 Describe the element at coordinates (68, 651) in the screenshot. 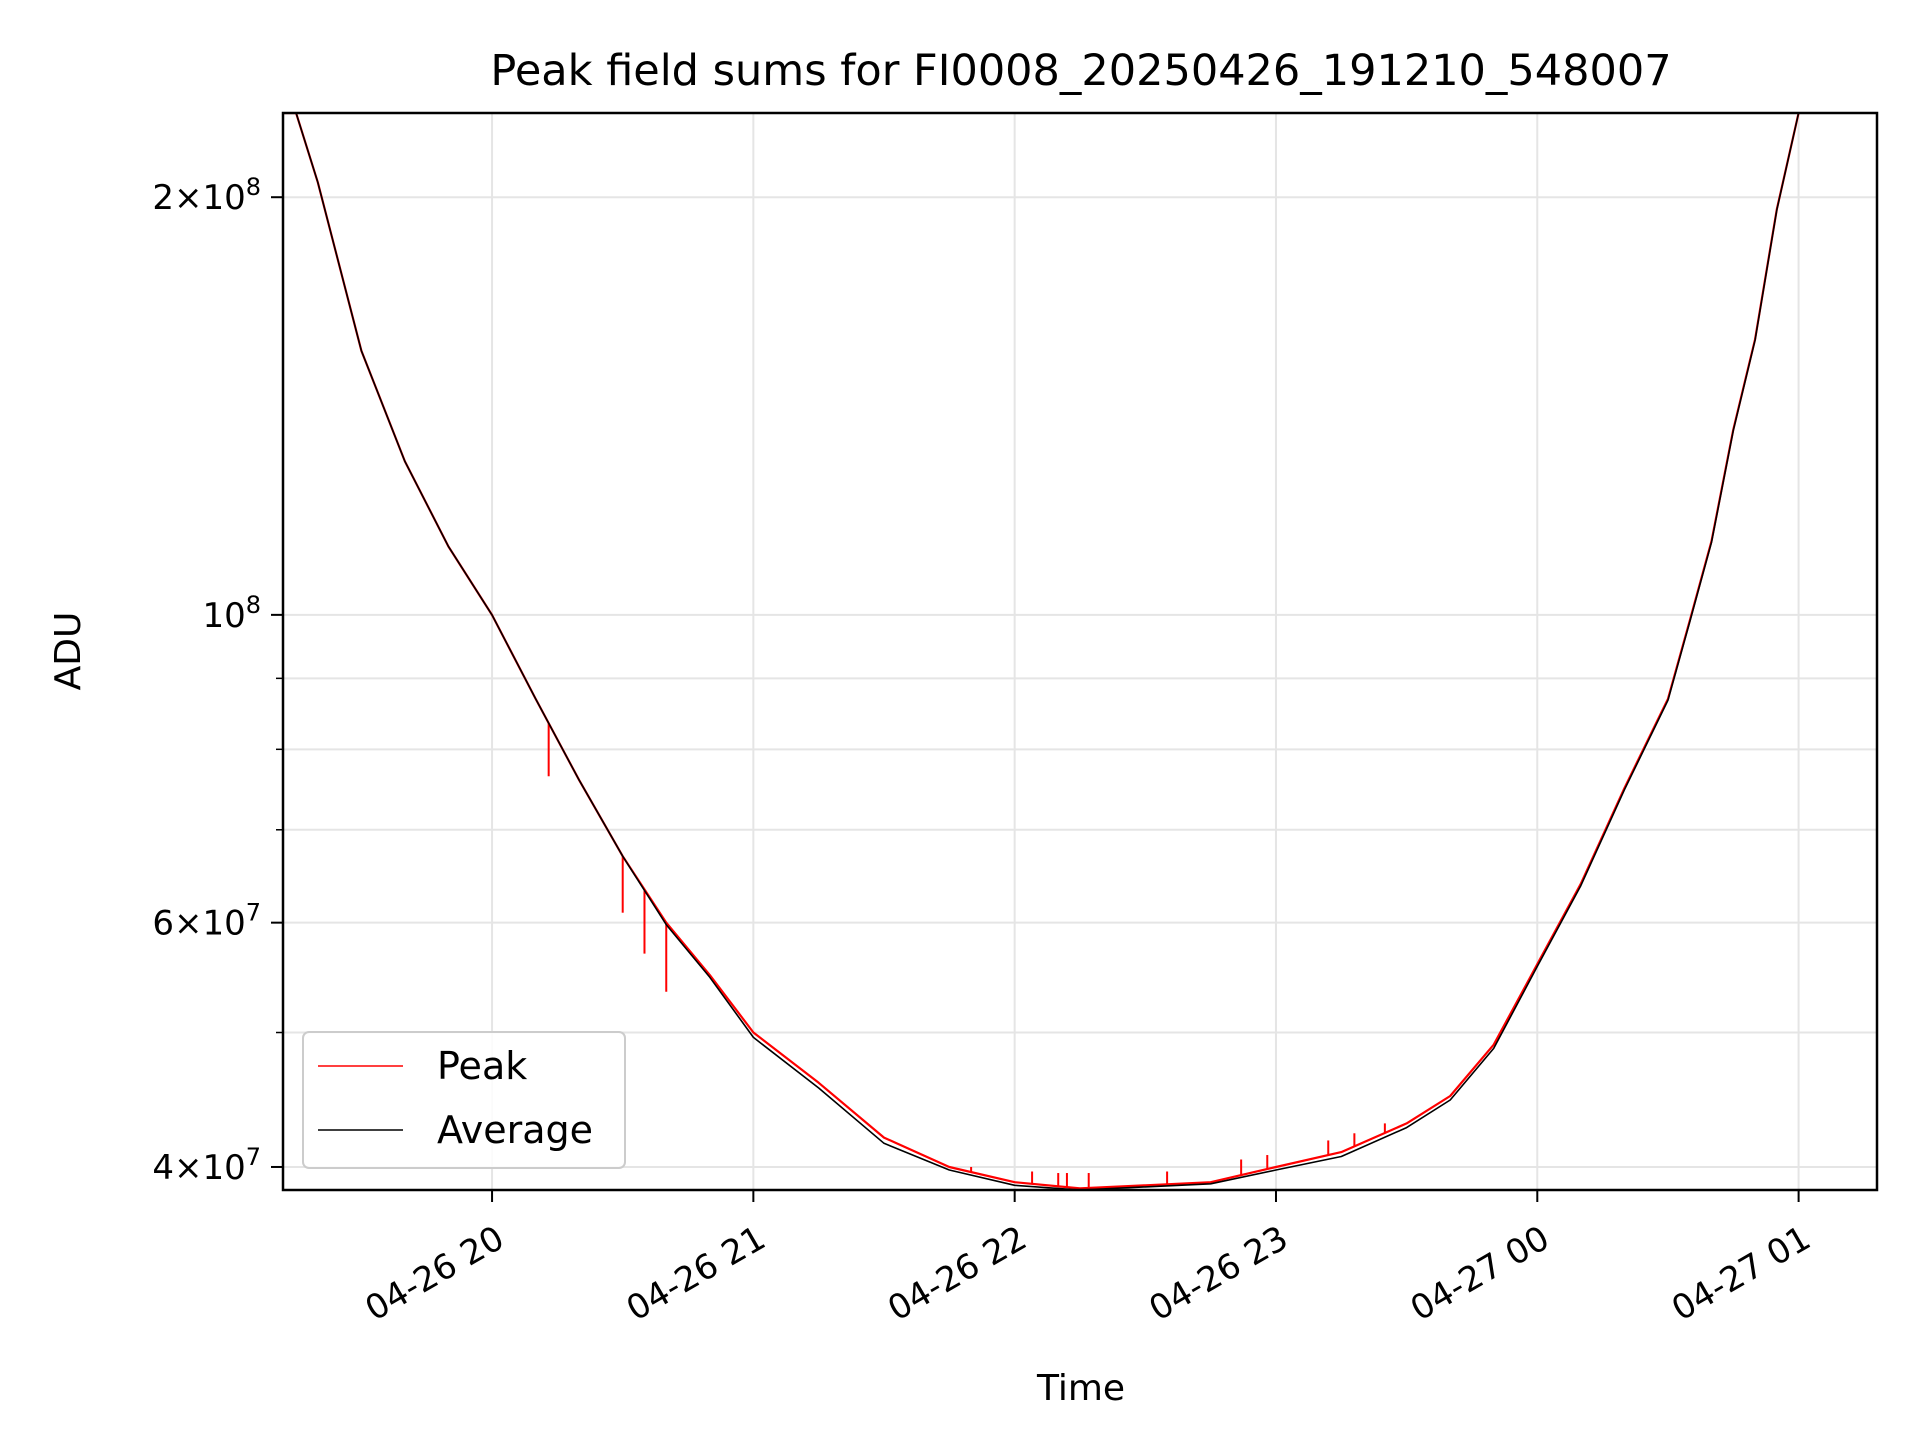

I see `y-axis-label: ADU` at that location.